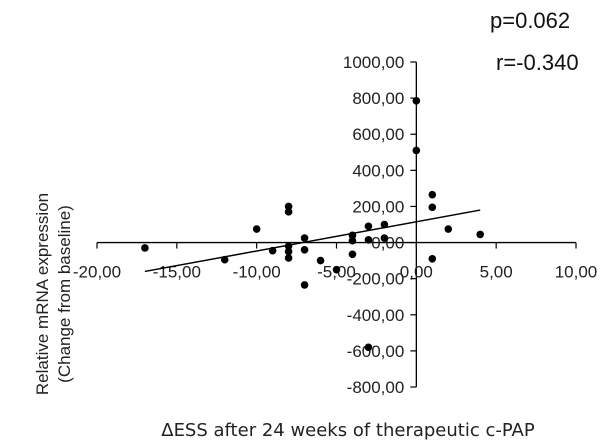 The width and height of the screenshot is (607, 446). What do you see at coordinates (378, 170) in the screenshot?
I see `y-tick-label: 400,00` at bounding box center [378, 170].